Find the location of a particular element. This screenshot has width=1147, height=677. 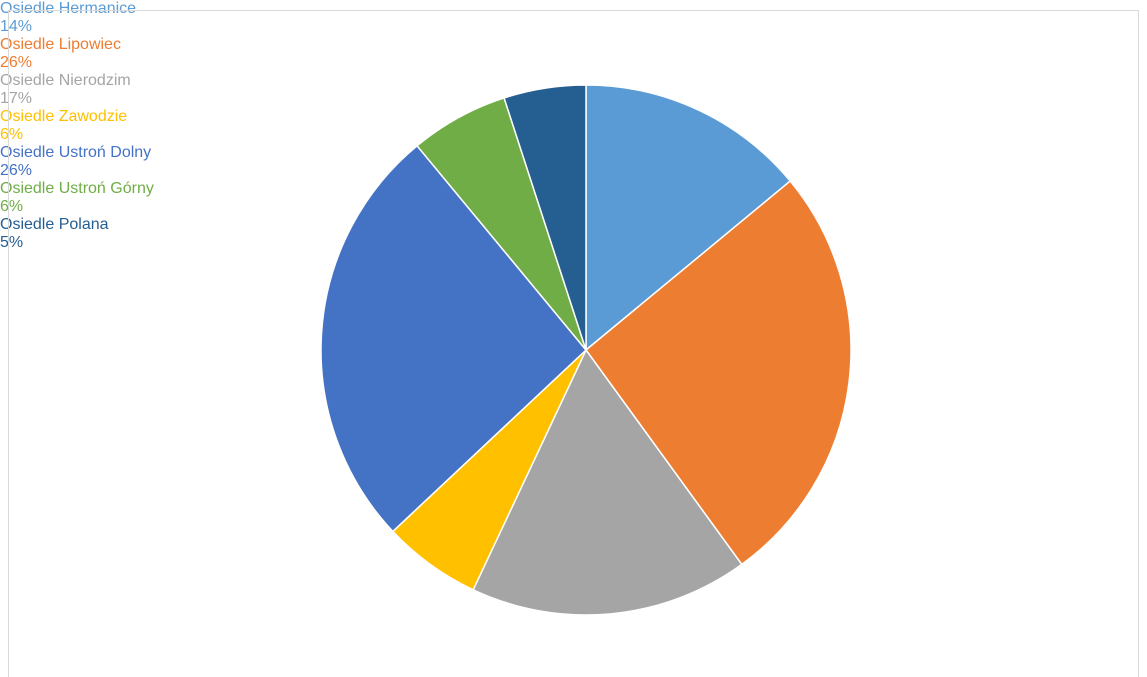

category-name: Osiedle Lipowiec is located at coordinates (60, 44).